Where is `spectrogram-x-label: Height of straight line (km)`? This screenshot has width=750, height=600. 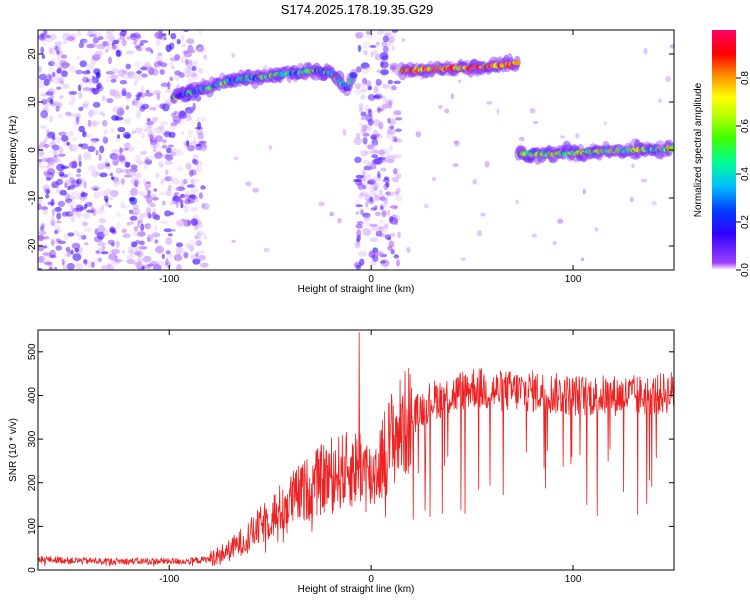 spectrogram-x-label: Height of straight line (km) is located at coordinates (356, 289).